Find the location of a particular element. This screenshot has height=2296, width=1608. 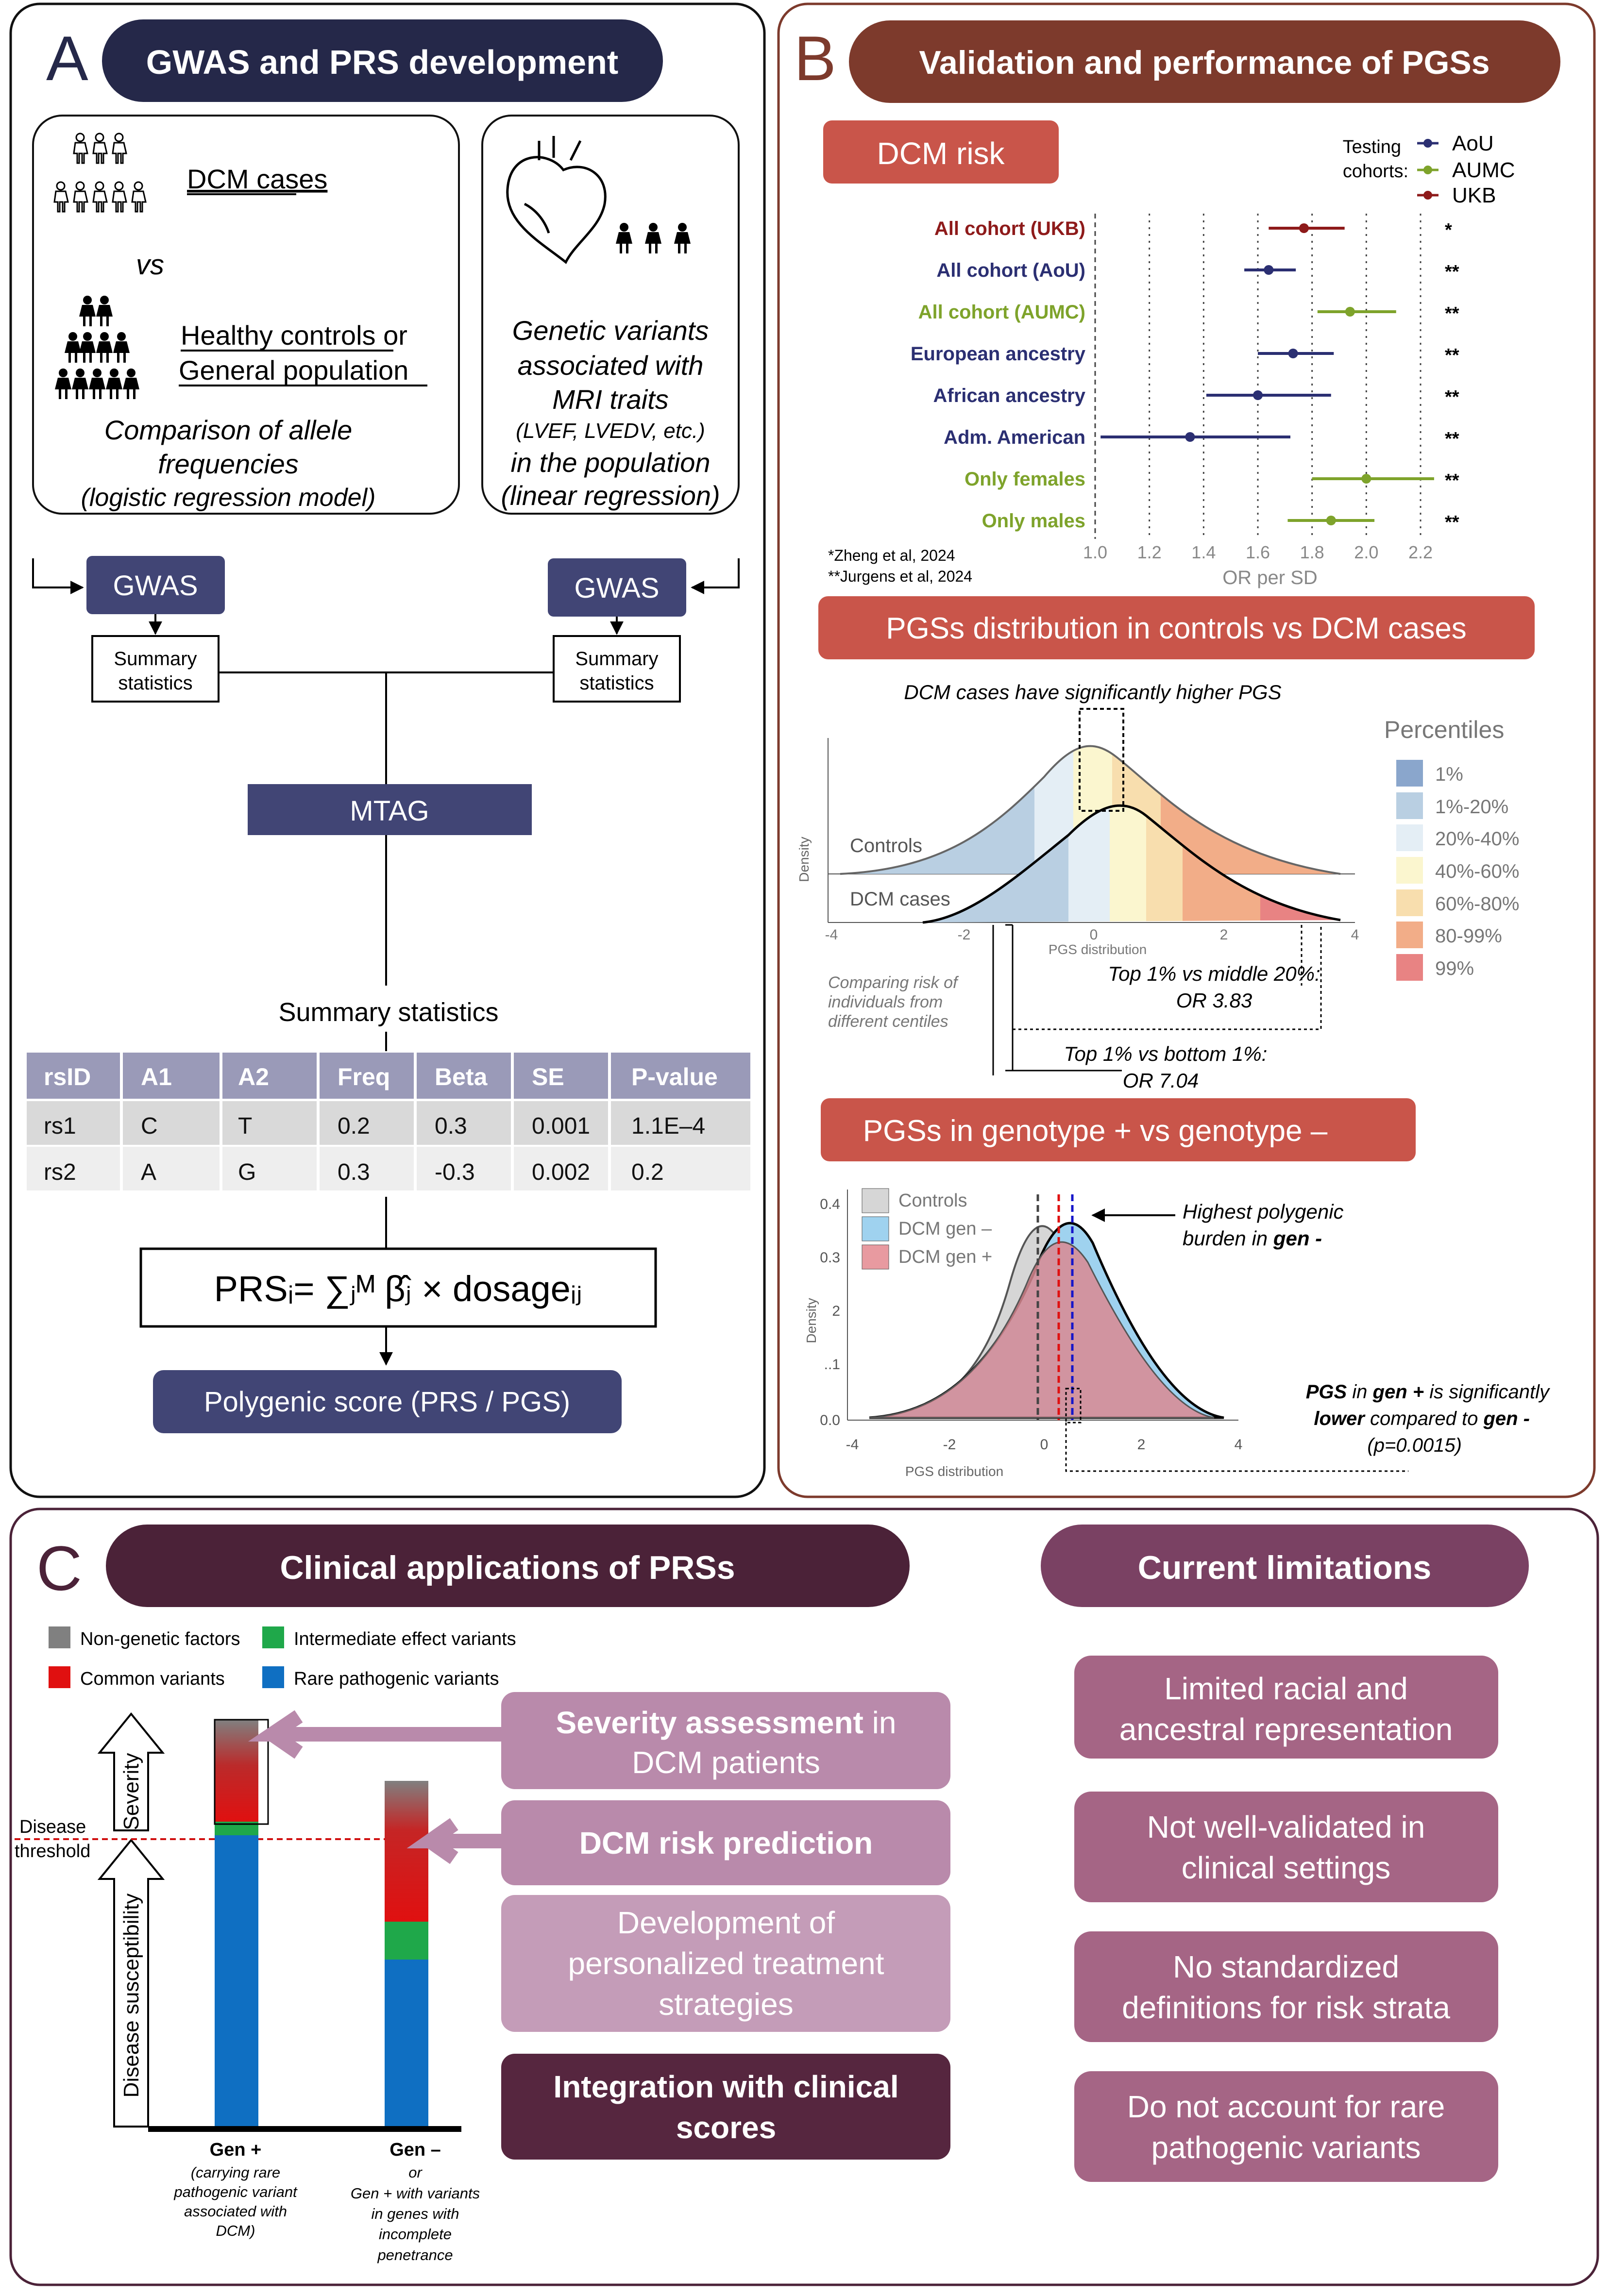

family-people-icon is located at coordinates (654, 238).